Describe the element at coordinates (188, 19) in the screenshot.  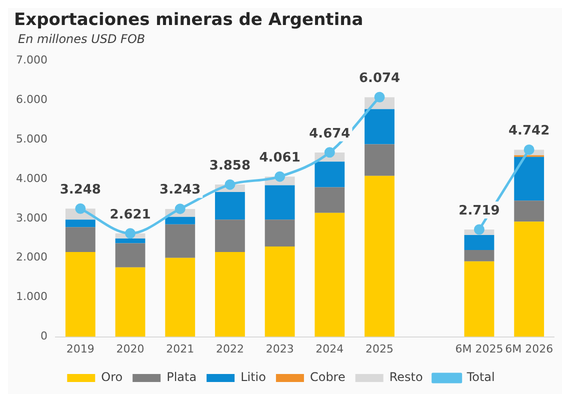
I see `chart-title: Exportaciones mineras de Argentina` at that location.